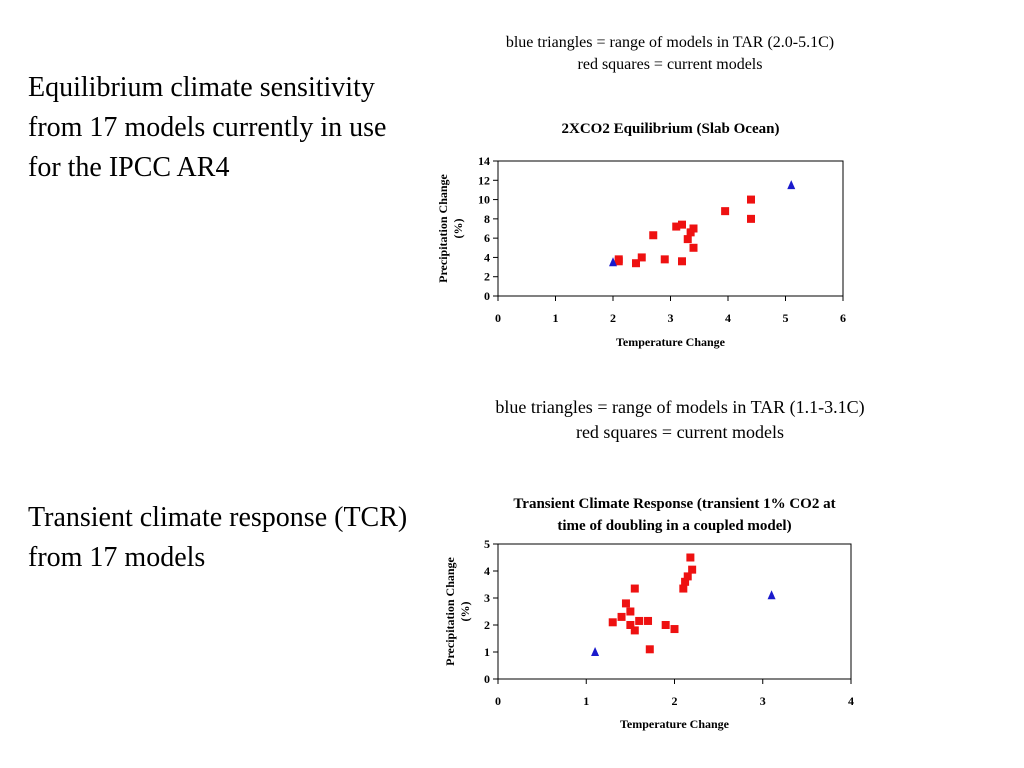 This screenshot has height=768, width=1024. Describe the element at coordinates (458, 229) in the screenshot. I see `eq-y-axis-label-line-2: (%)` at that location.